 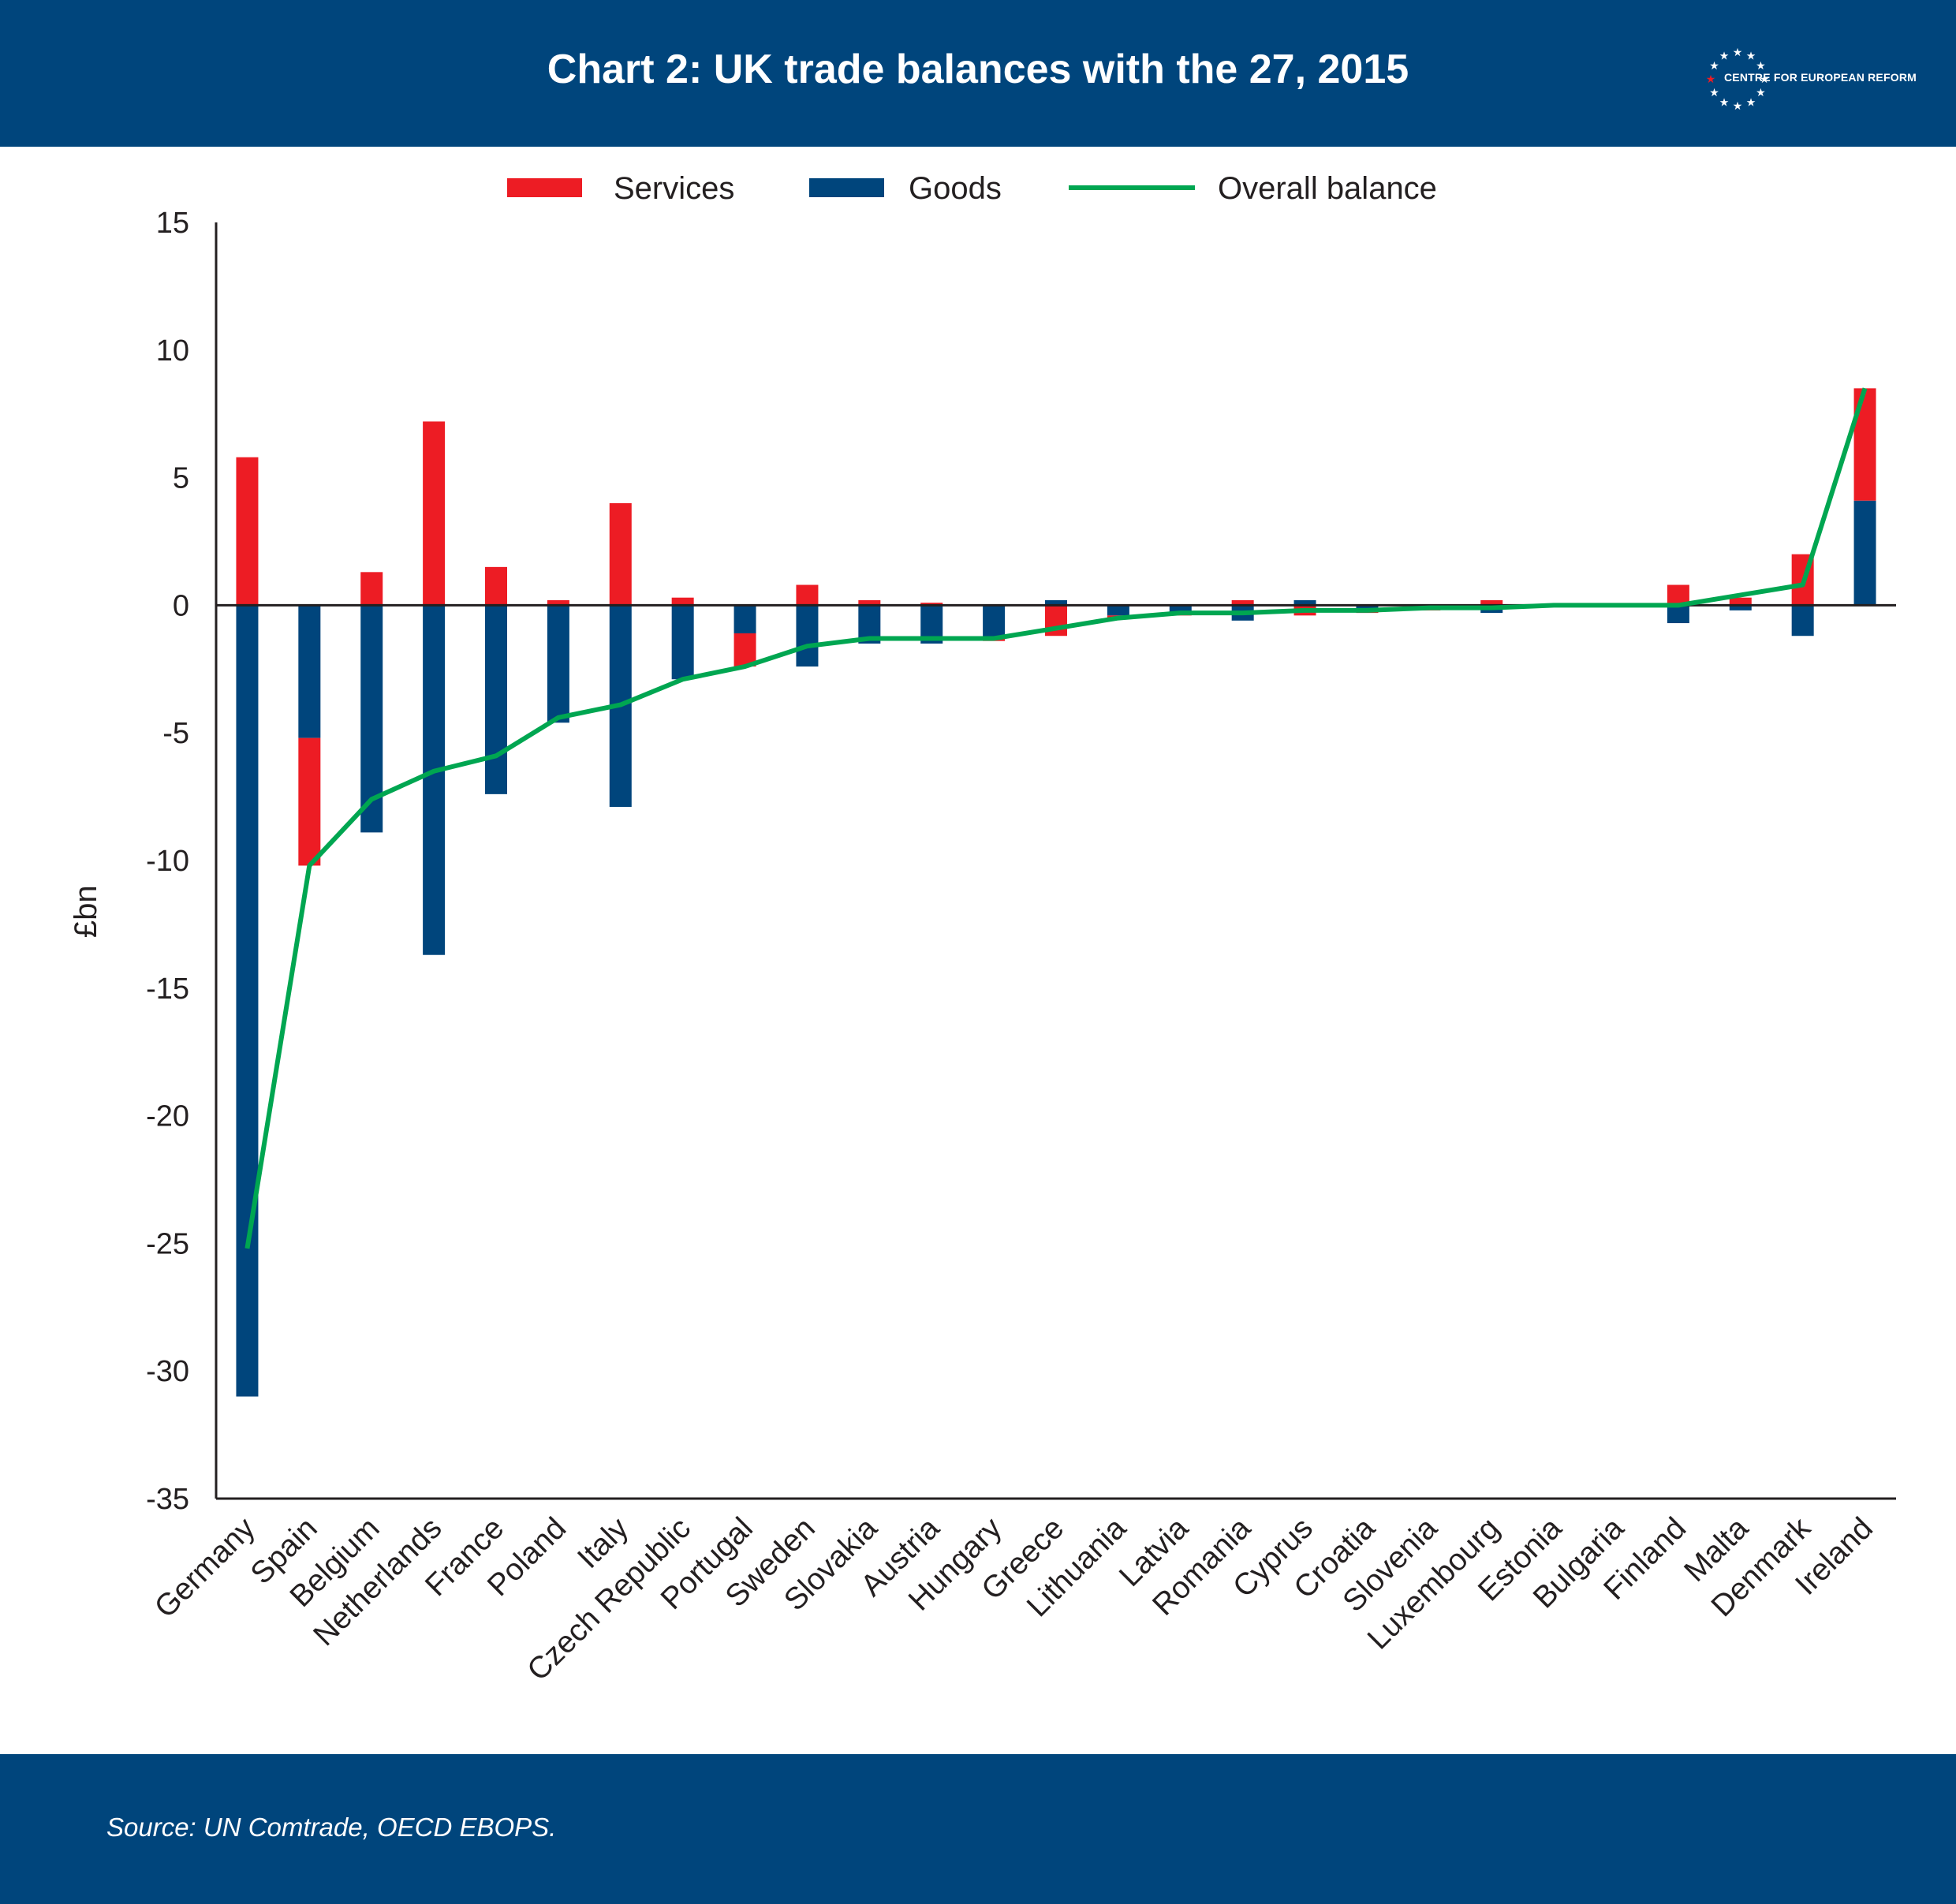 What do you see at coordinates (172, 351) in the screenshot?
I see `y-tick-label: 10` at bounding box center [172, 351].